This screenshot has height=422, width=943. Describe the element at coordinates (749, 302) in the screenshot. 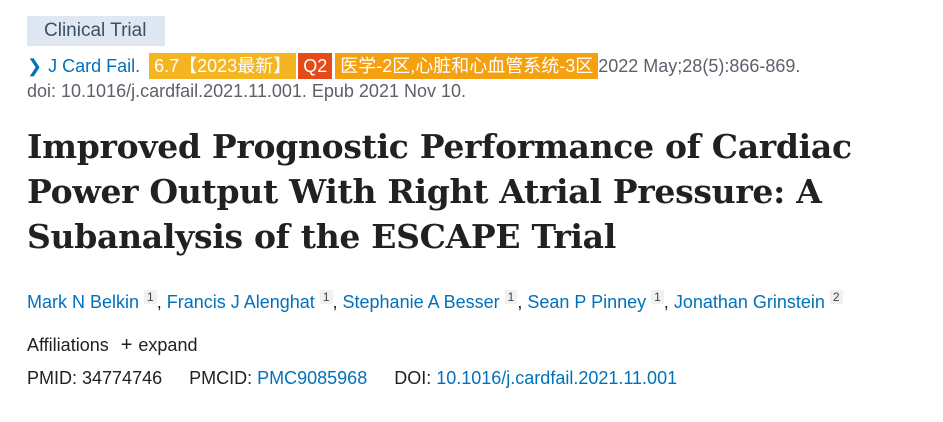

I see `author-link: Jonathan Grinstein` at that location.